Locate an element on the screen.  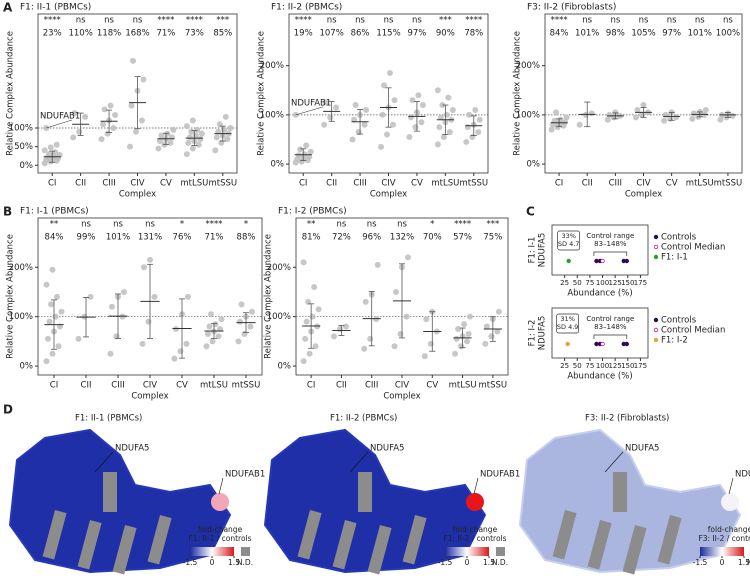
legend-label: F1: I-1 is located at coordinates (674, 258).